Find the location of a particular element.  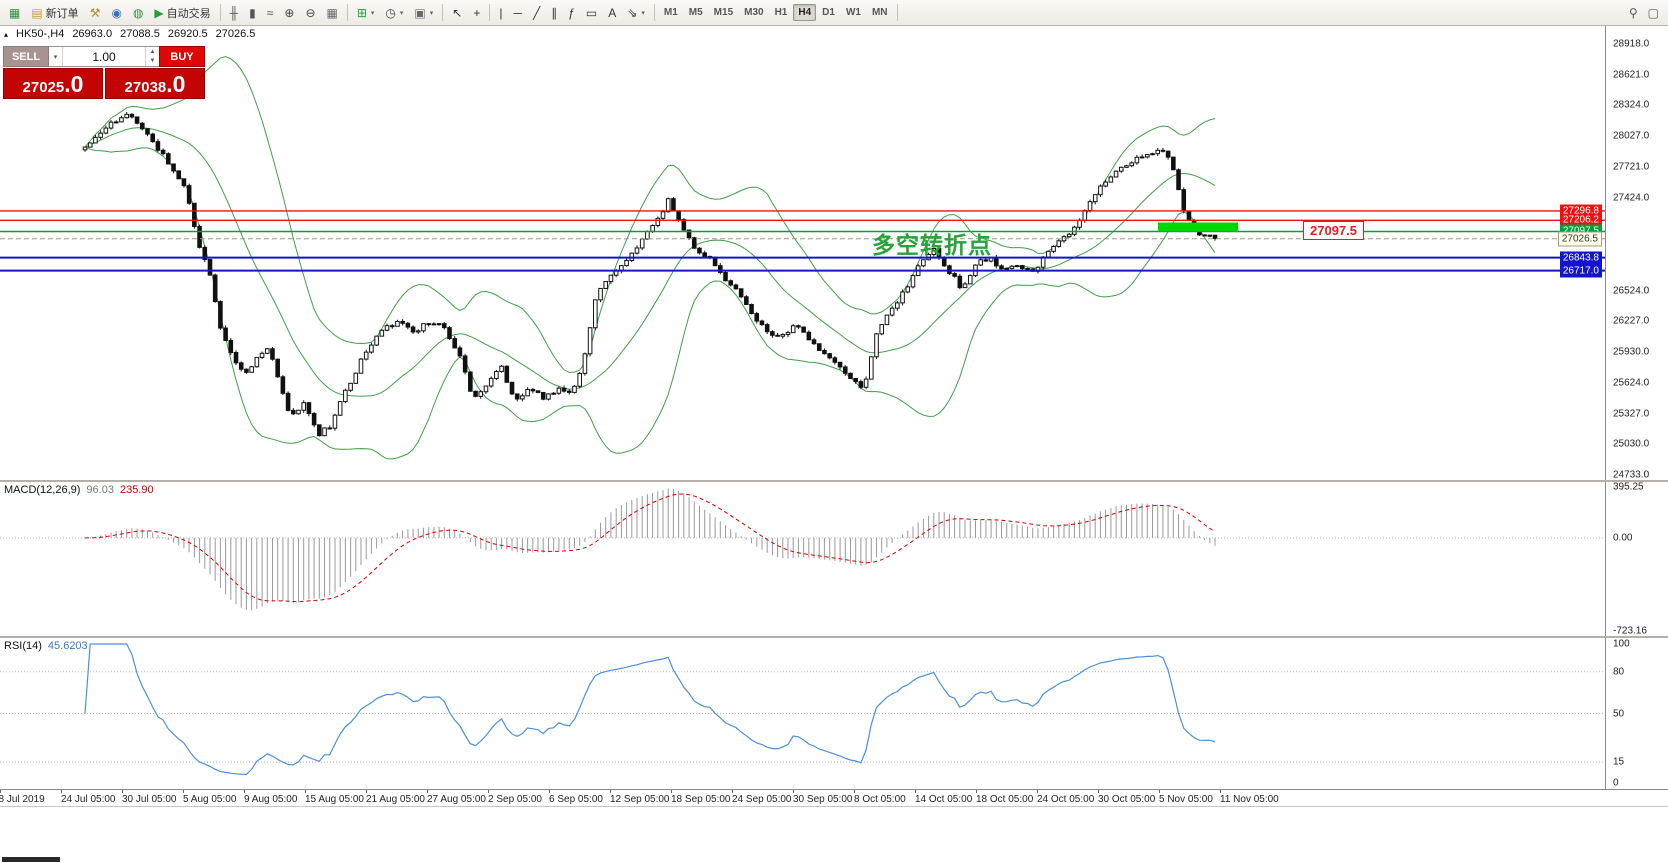

timeframe-d1: D1 is located at coordinates (828, 12).